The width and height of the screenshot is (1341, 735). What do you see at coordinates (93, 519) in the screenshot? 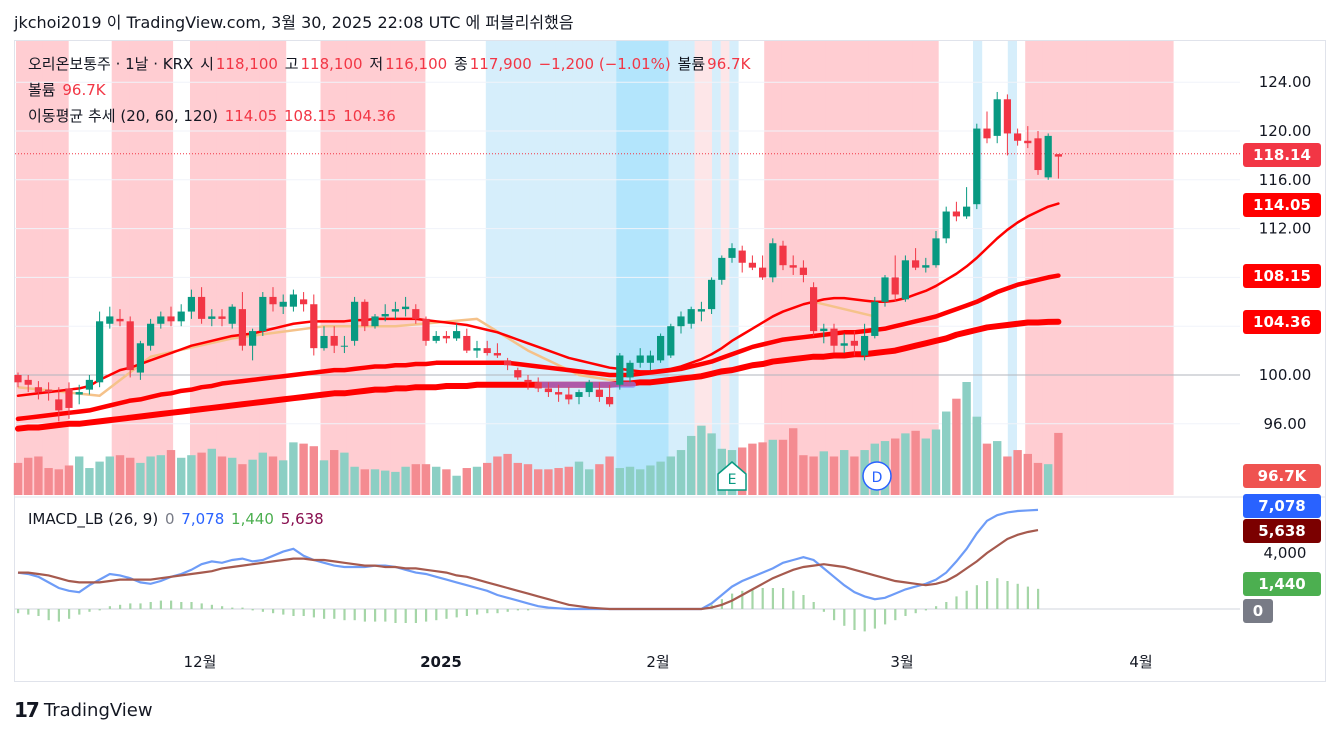
I see `macd-legend-label: IMACD_LB (26, 9)` at bounding box center [93, 519].